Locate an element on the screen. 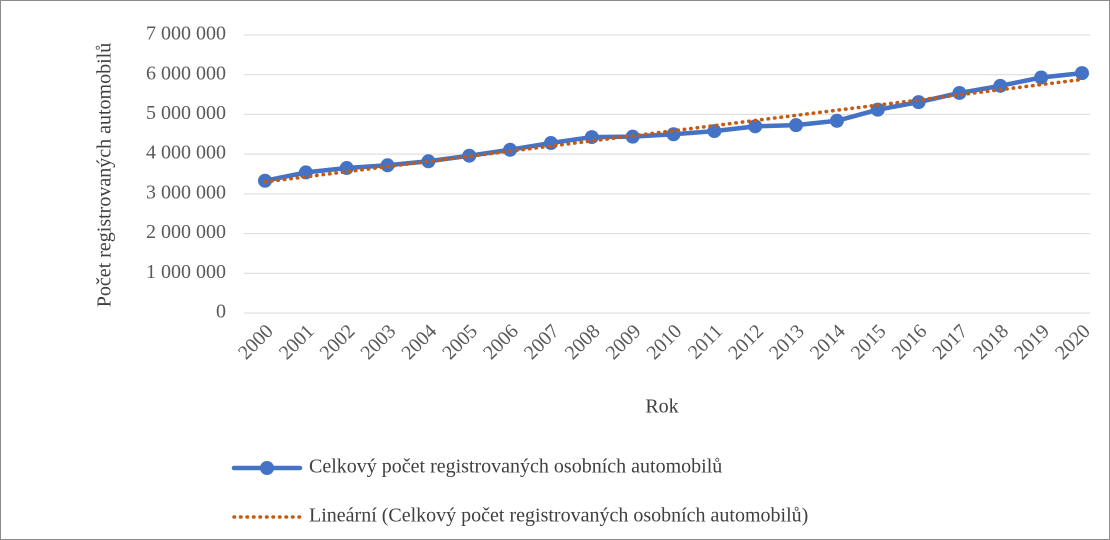 The width and height of the screenshot is (1110, 540). y-tick-label: 4 000 000 is located at coordinates (186, 153).